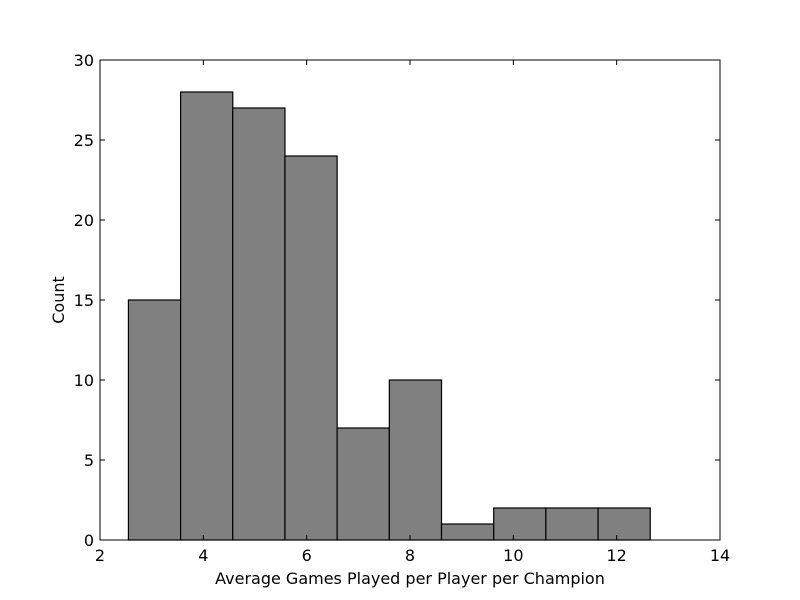 This screenshot has width=800, height=600. I want to click on x-tick-label-2: 2, so click(100, 555).